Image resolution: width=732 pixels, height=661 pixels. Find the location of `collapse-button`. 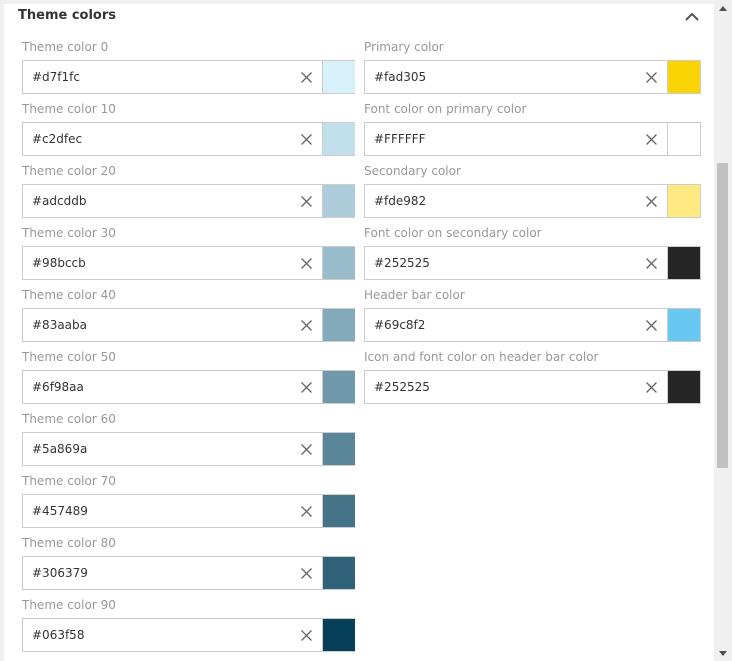

collapse-button is located at coordinates (692, 16).